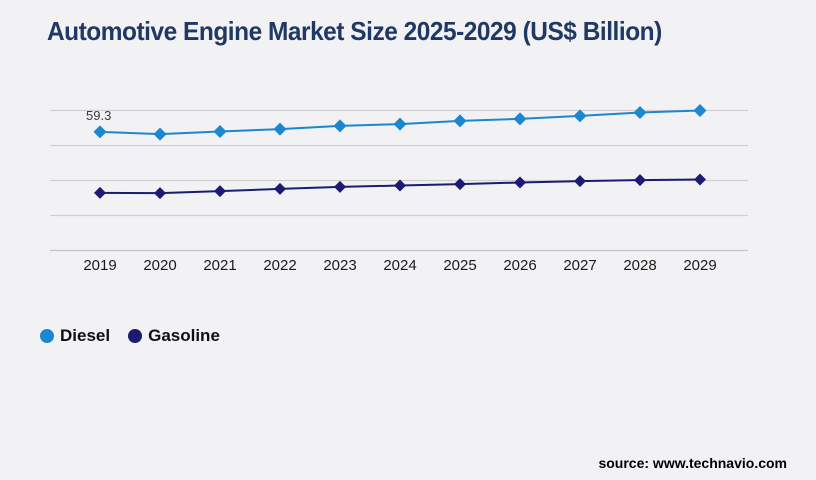 The width and height of the screenshot is (816, 480). What do you see at coordinates (100, 265) in the screenshot?
I see `x-tick-label-2019: 2019` at bounding box center [100, 265].